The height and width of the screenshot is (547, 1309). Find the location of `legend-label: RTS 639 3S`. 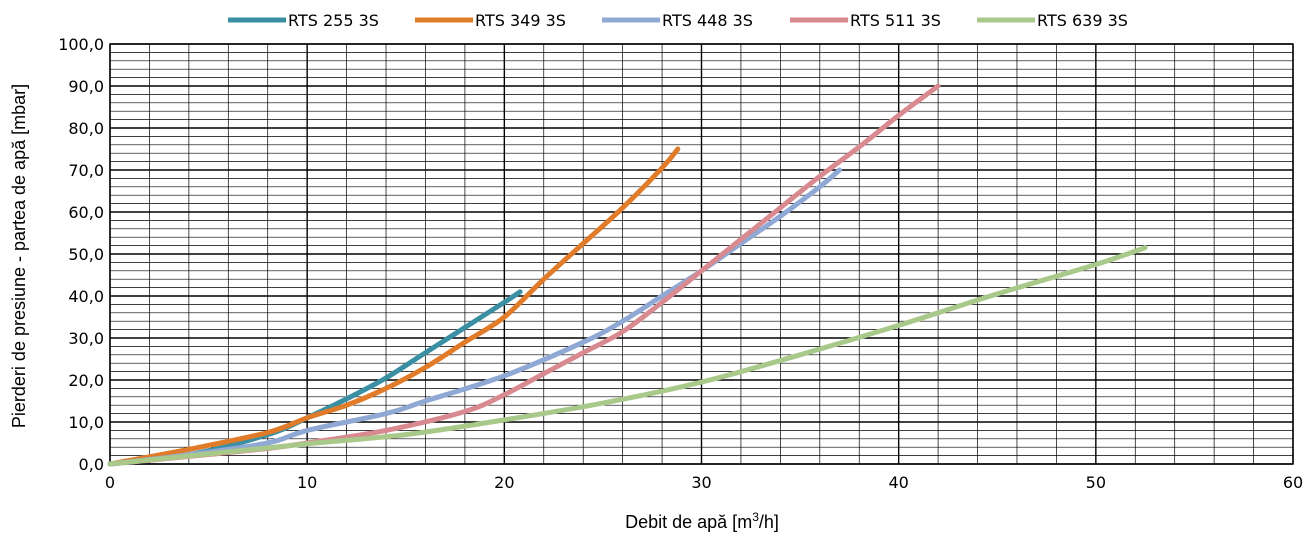

legend-label: RTS 639 3S is located at coordinates (1082, 20).